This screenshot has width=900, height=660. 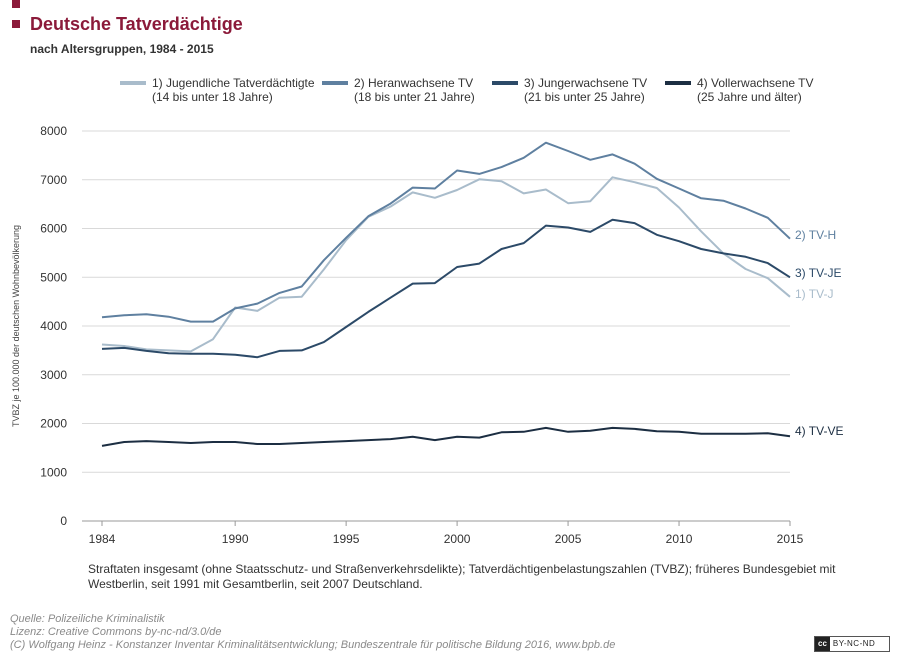 What do you see at coordinates (790, 539) in the screenshot?
I see `x-tick-label: 2015` at bounding box center [790, 539].